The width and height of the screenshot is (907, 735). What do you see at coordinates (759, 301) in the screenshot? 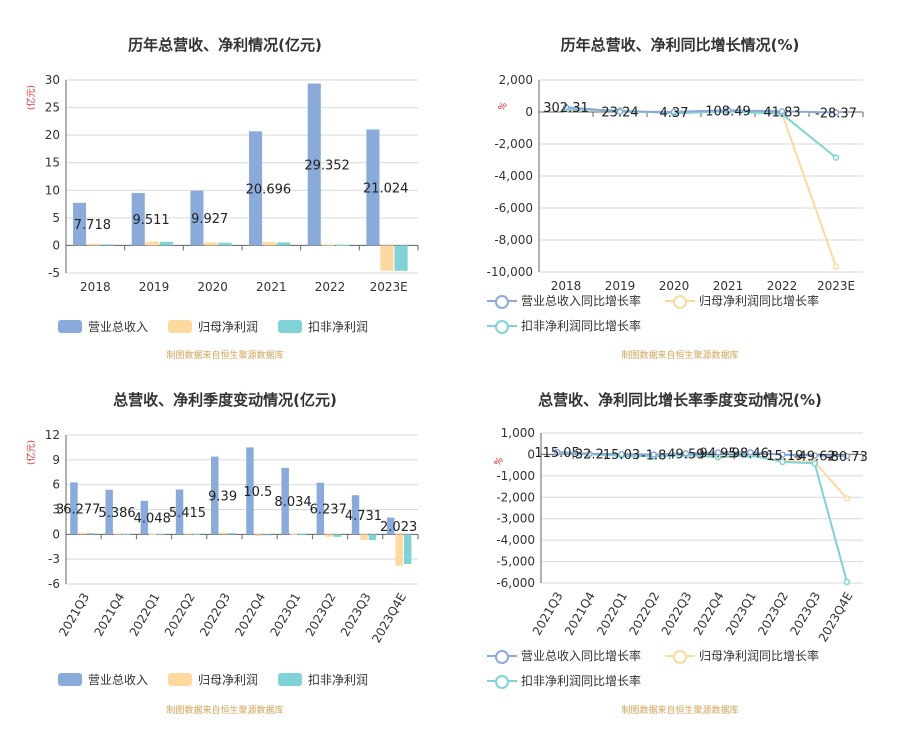
I see `legend-label: 归母净利润同比增长率` at bounding box center [759, 301].